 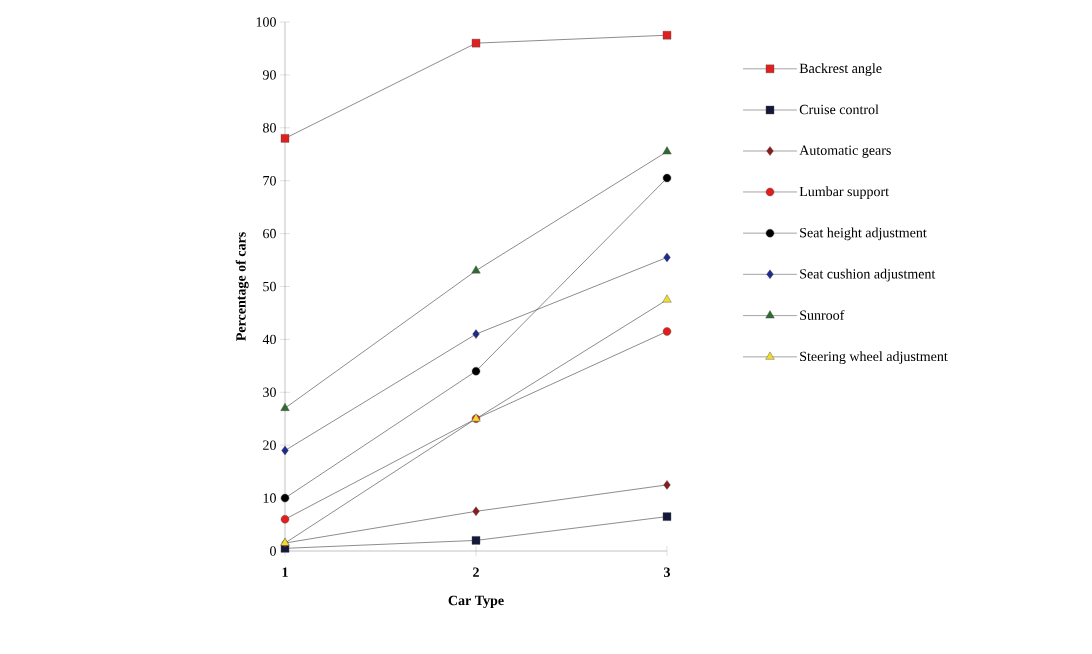 What do you see at coordinates (269, 233) in the screenshot?
I see `y-tick-label: 60` at bounding box center [269, 233].